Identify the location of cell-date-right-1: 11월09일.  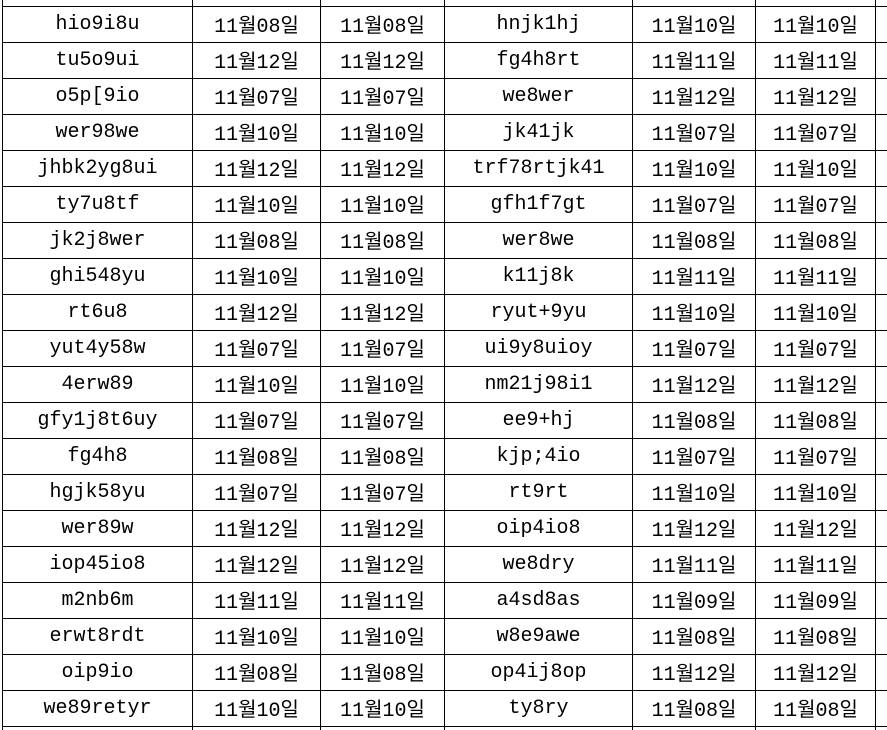
(694, 600).